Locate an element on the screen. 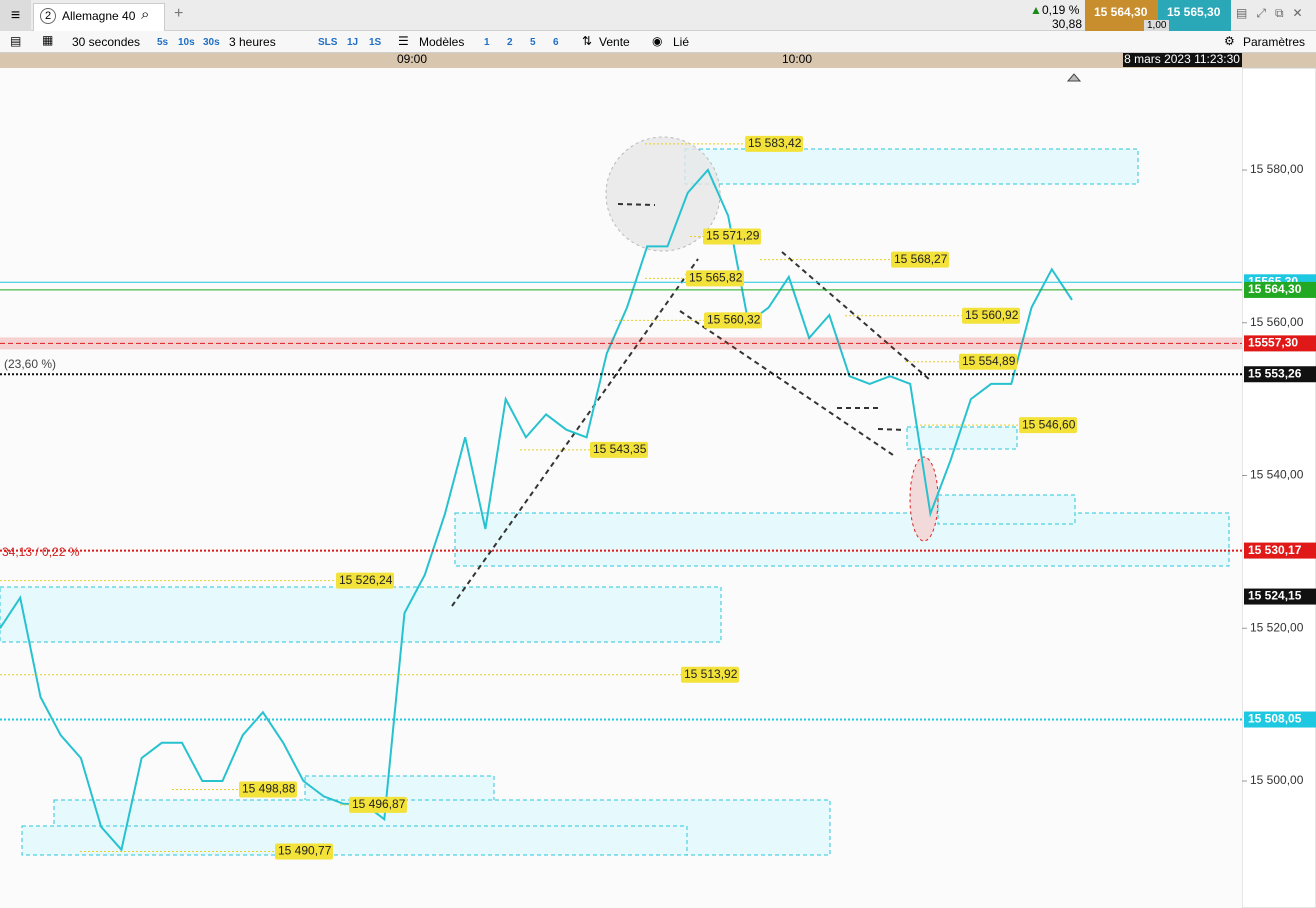 This screenshot has width=1316, height=908. price-label: 15 496,87 is located at coordinates (379, 804).